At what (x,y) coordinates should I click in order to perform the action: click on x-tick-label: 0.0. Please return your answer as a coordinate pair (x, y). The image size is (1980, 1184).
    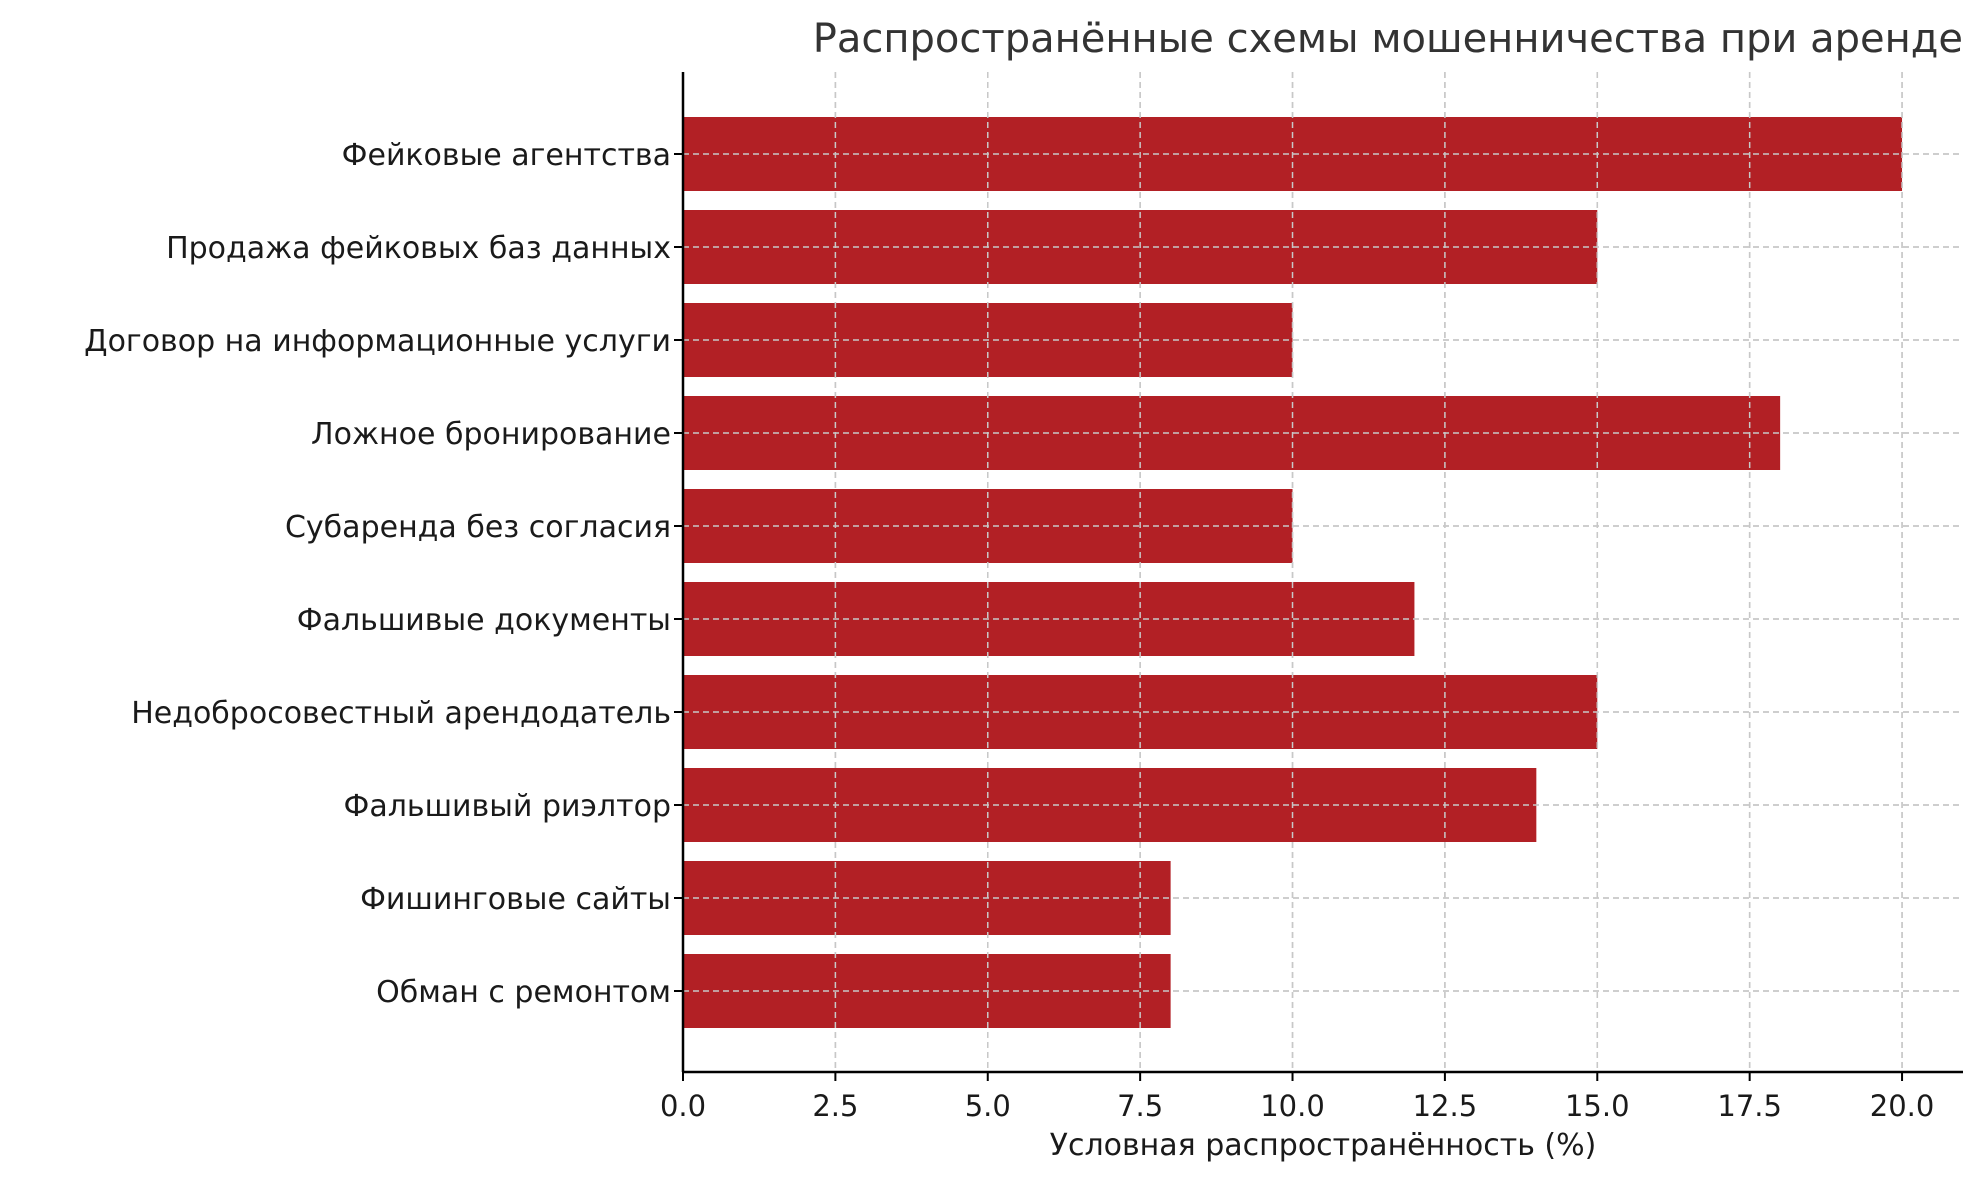
    Looking at the image, I should click on (683, 1106).